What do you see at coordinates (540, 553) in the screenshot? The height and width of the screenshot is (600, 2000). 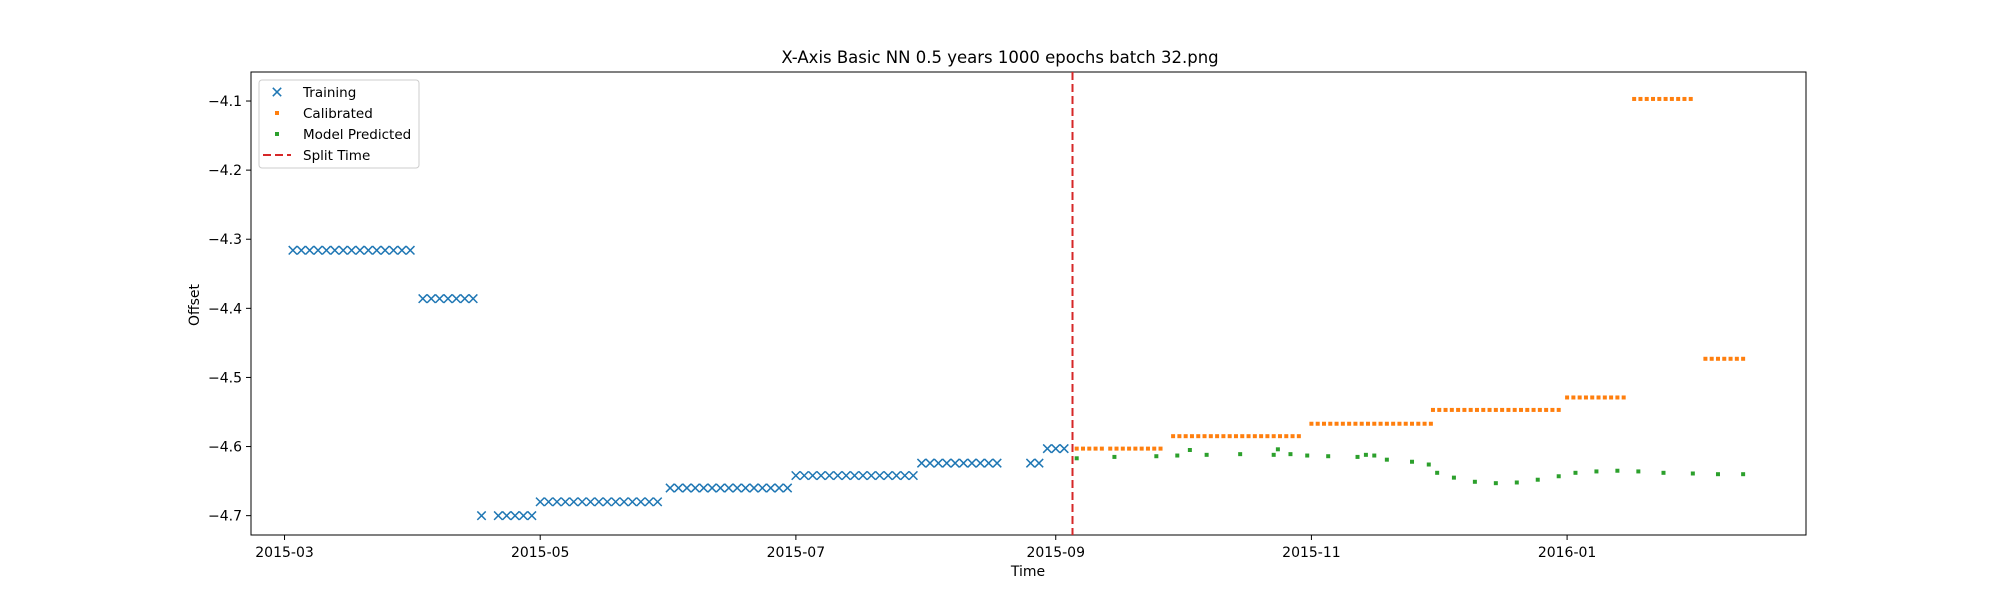 I see `x-tick-label: 2015-05` at bounding box center [540, 553].